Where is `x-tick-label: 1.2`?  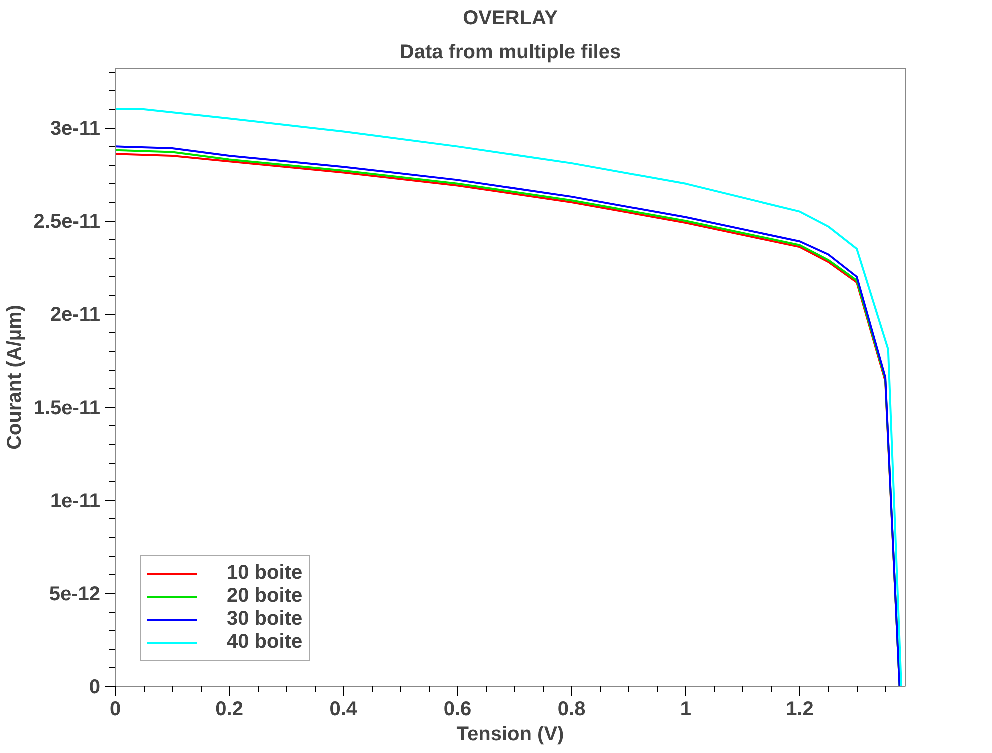 x-tick-label: 1.2 is located at coordinates (800, 709).